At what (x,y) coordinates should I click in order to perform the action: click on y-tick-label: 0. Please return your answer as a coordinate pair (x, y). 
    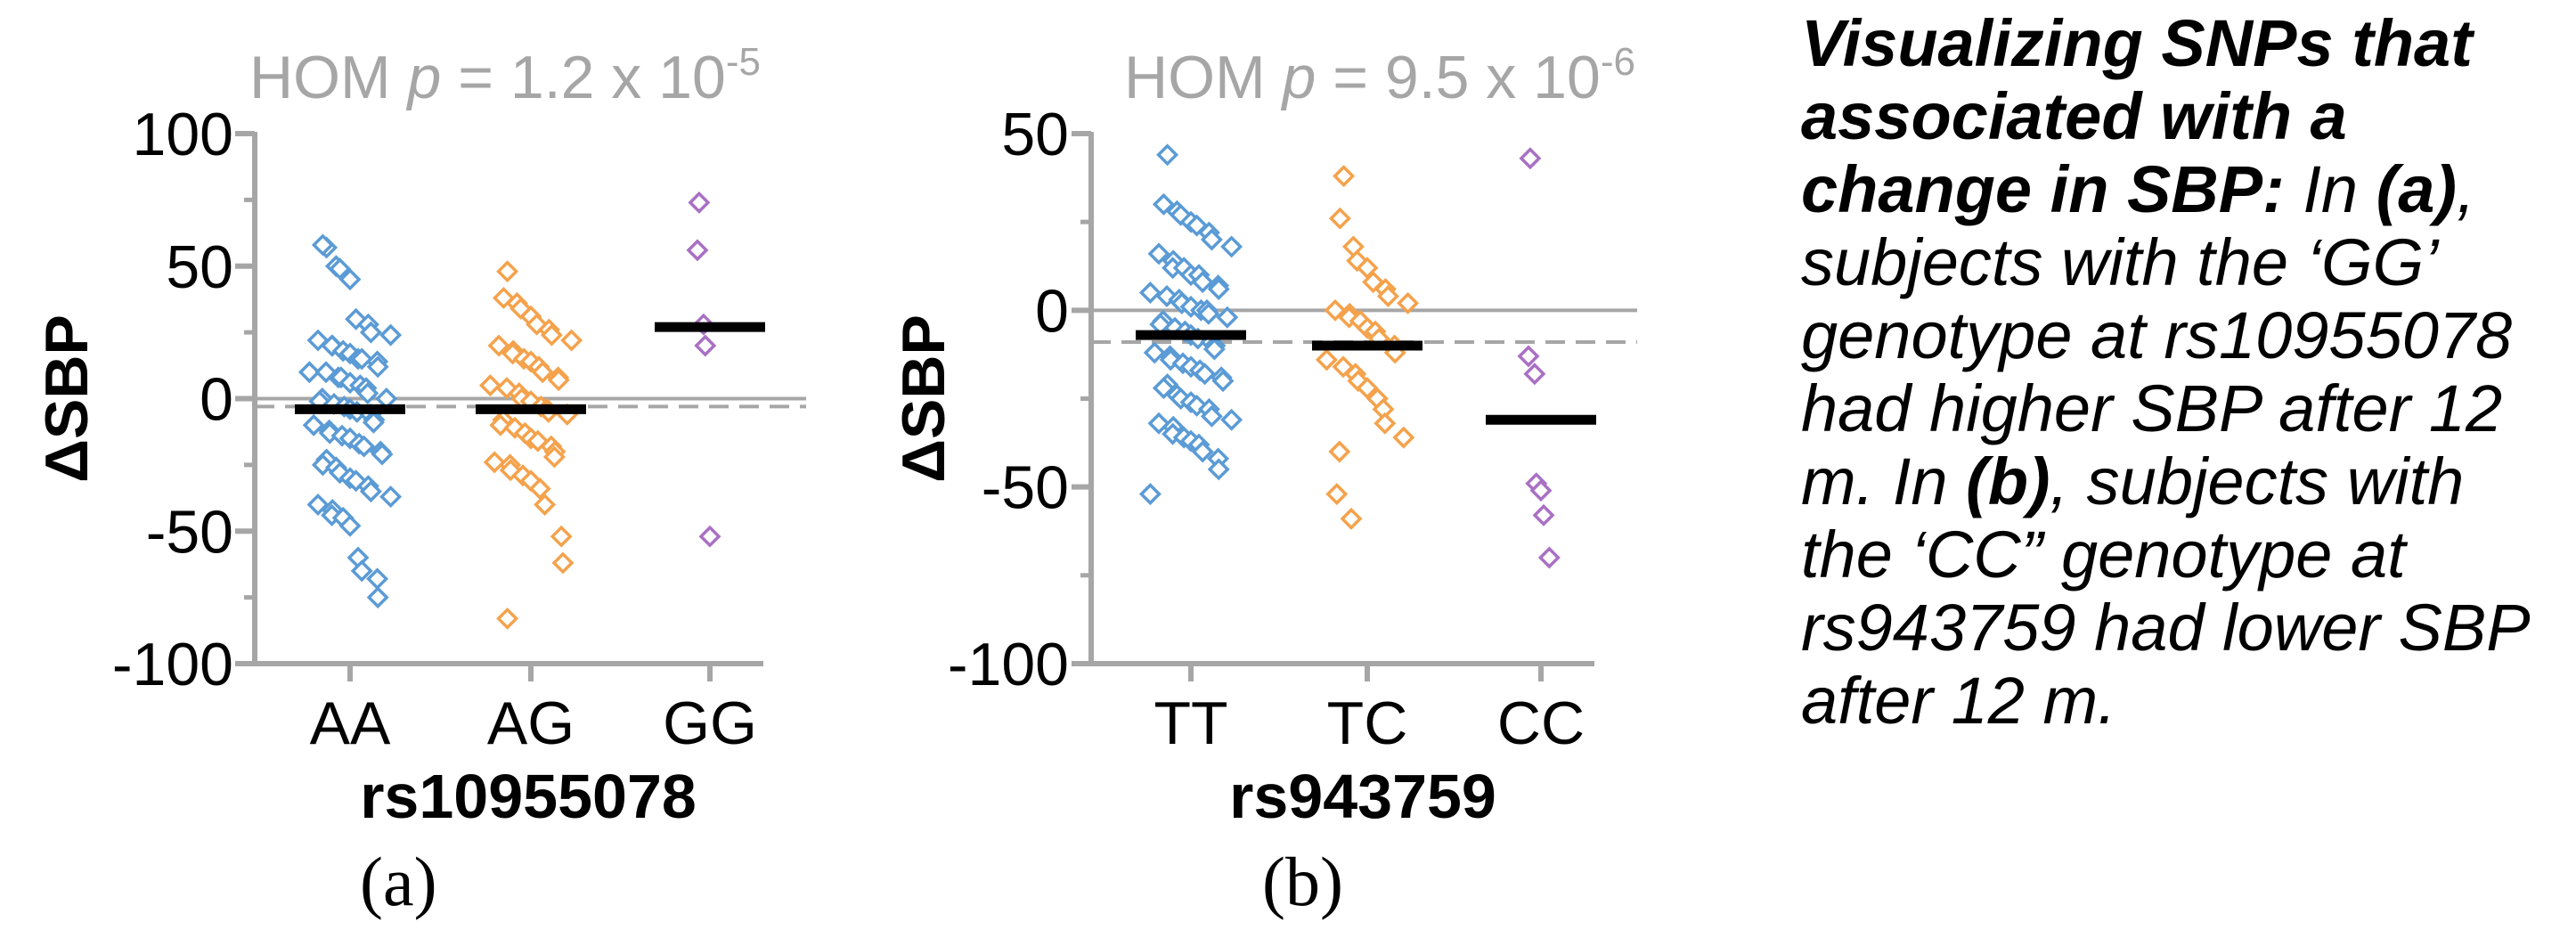
    Looking at the image, I should click on (217, 400).